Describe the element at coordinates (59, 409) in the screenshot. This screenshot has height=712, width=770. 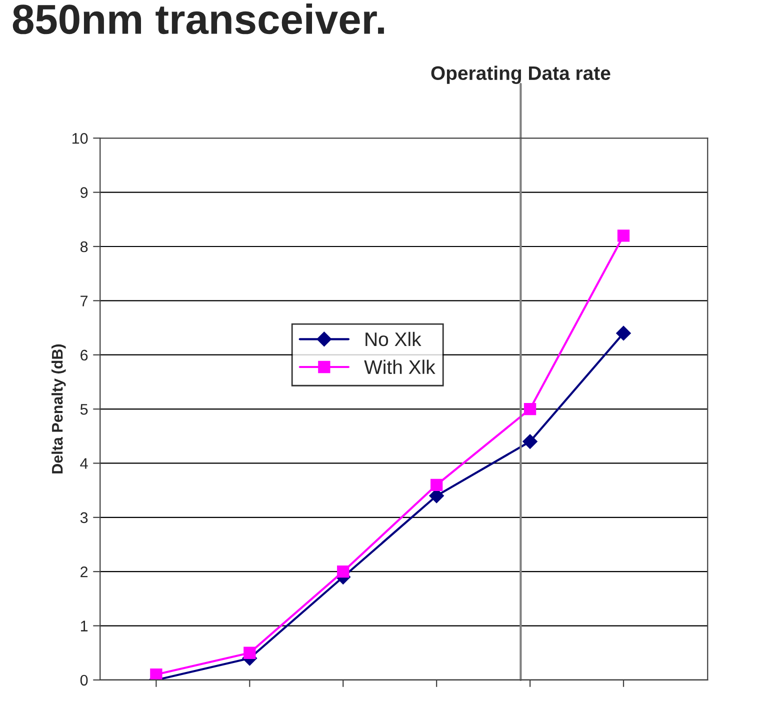
I see `y-axis-title: Delta Penalty (dB)` at that location.